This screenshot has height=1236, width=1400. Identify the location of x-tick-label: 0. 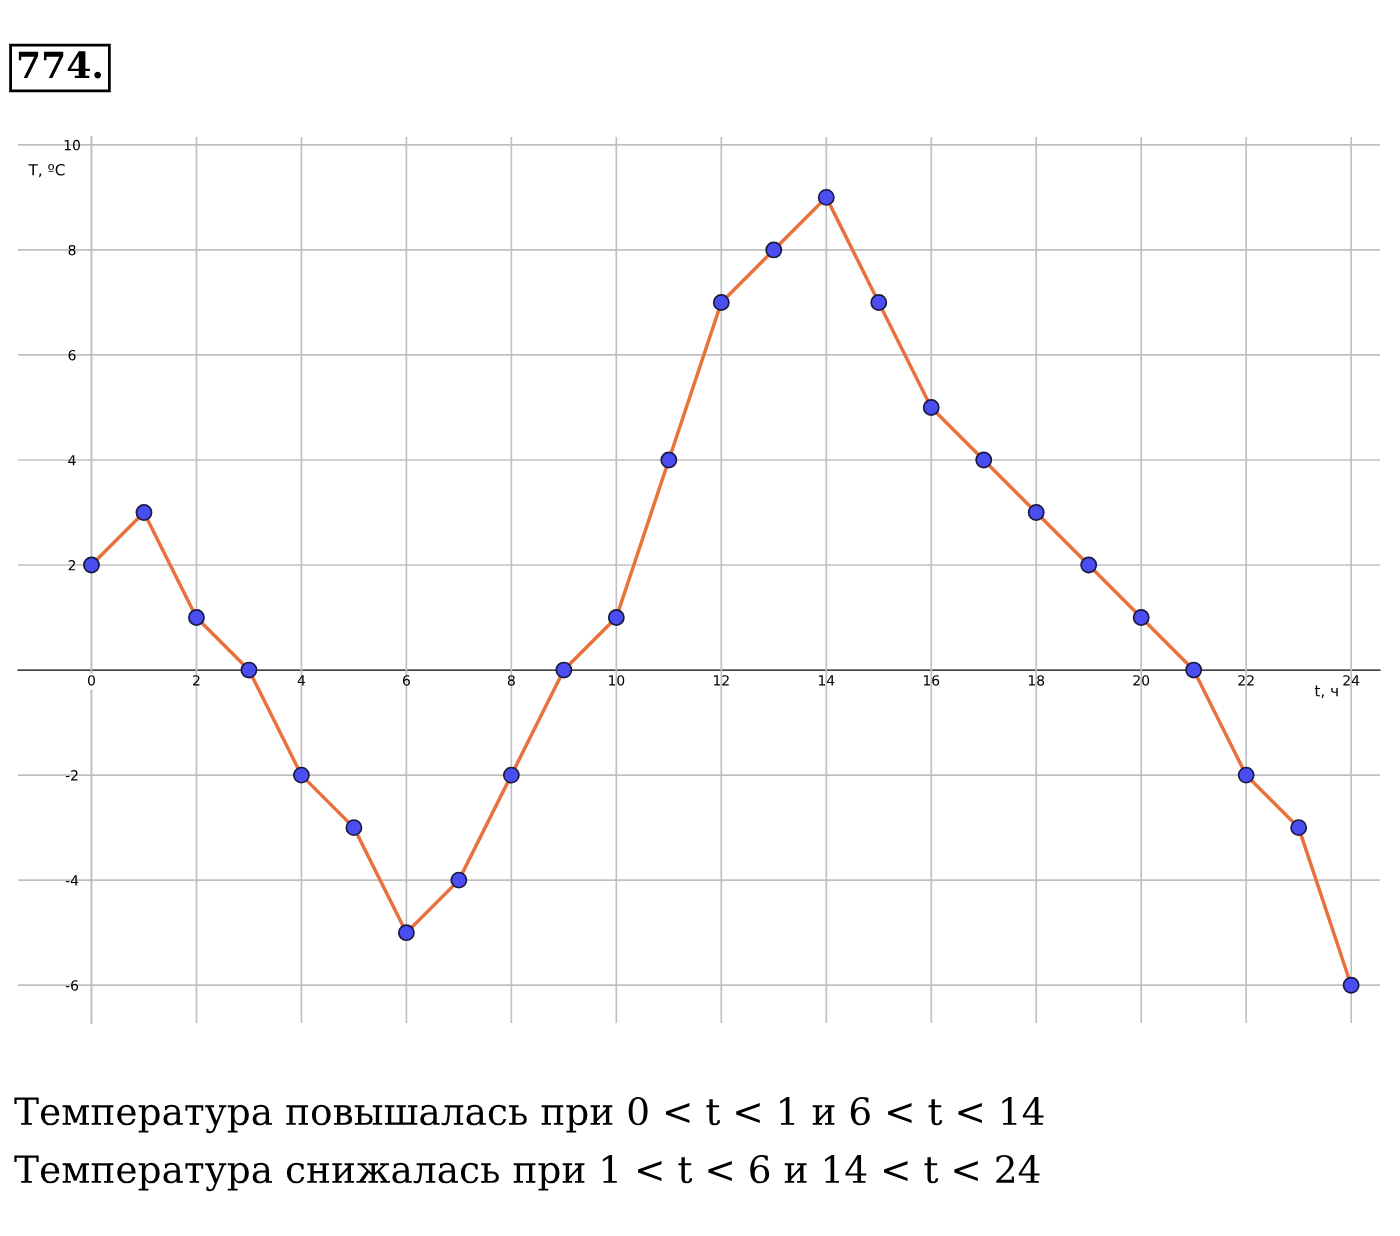
(91, 680).